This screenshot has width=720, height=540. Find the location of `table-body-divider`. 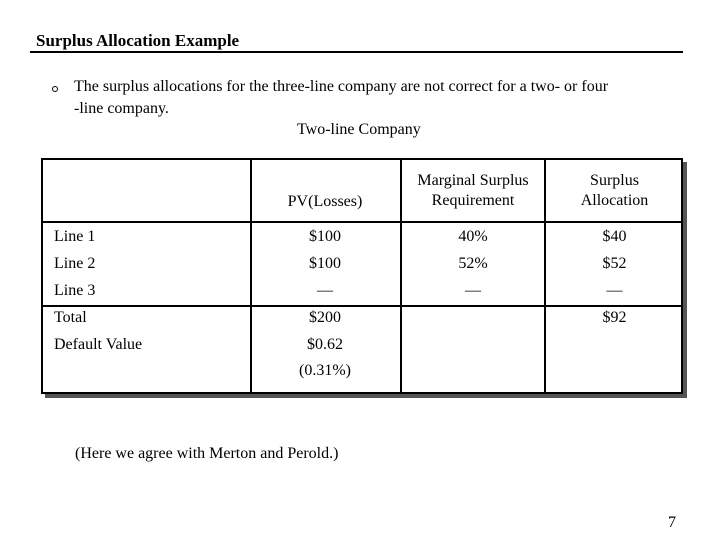

table-body-divider is located at coordinates (362, 306).